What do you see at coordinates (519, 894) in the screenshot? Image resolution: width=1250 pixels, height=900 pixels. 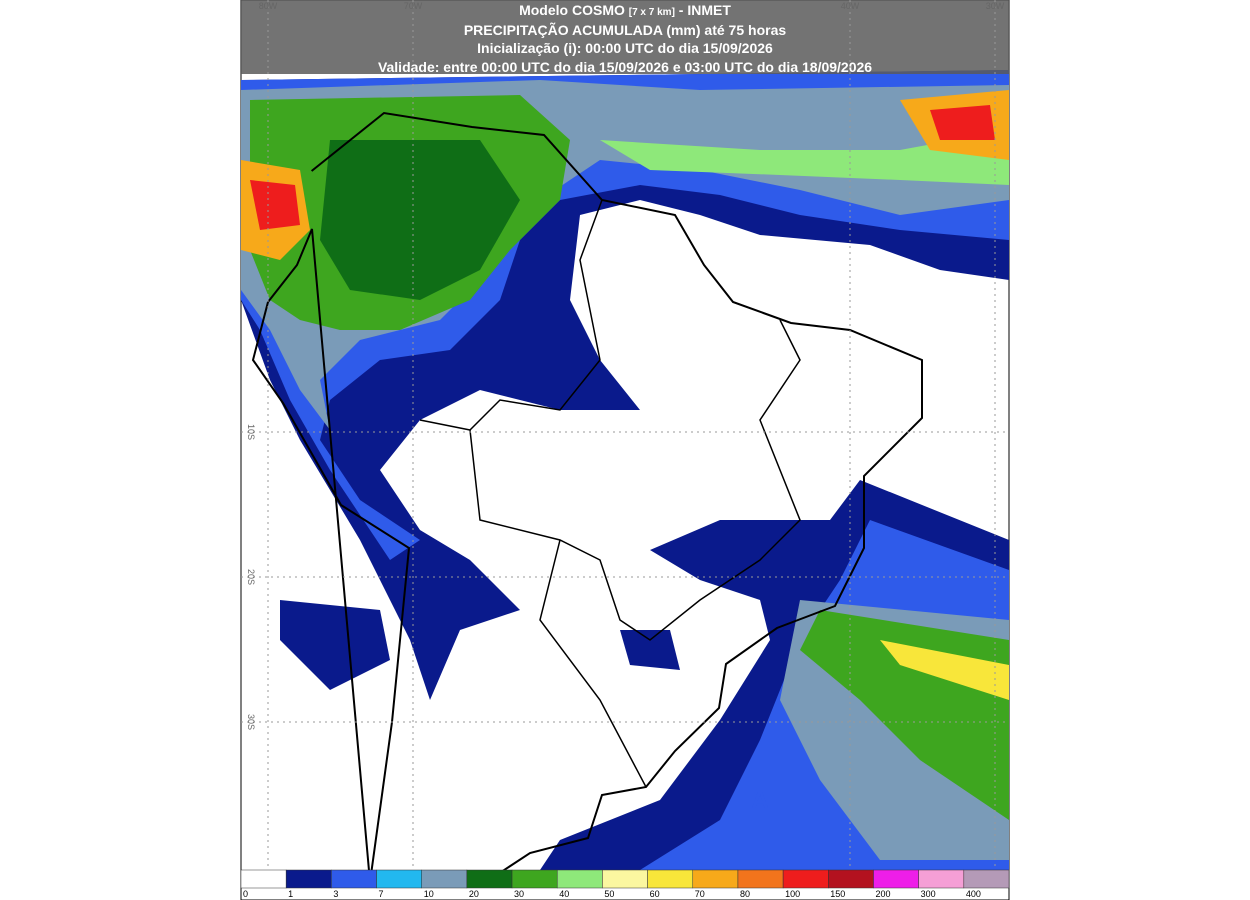 I see `colorbar-label: 30` at bounding box center [519, 894].